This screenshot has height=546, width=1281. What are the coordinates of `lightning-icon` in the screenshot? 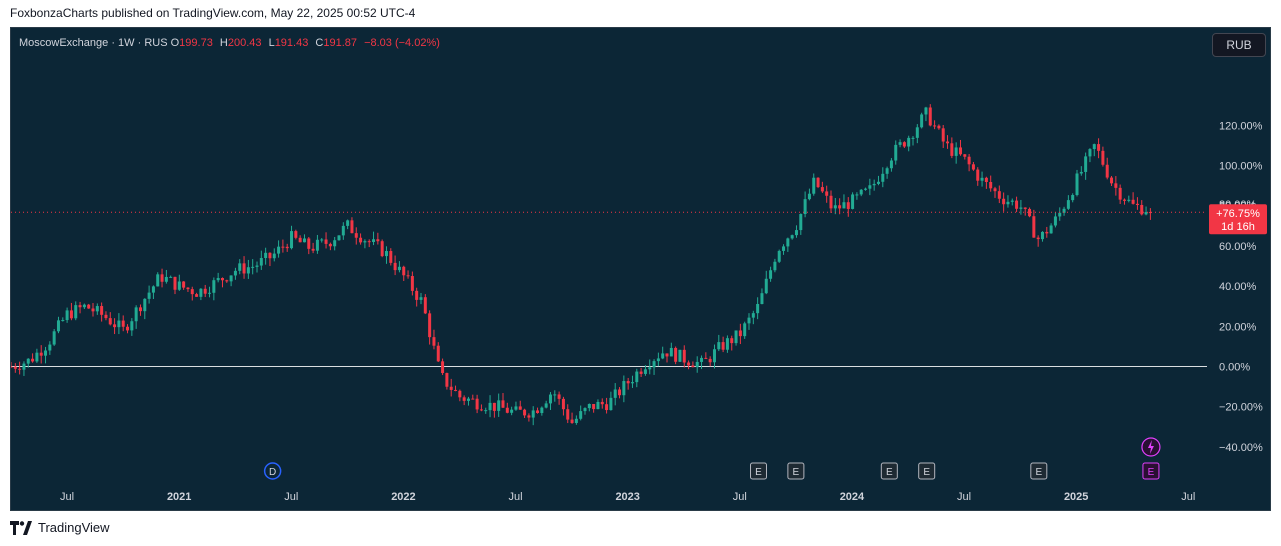 It's located at (1151, 447).